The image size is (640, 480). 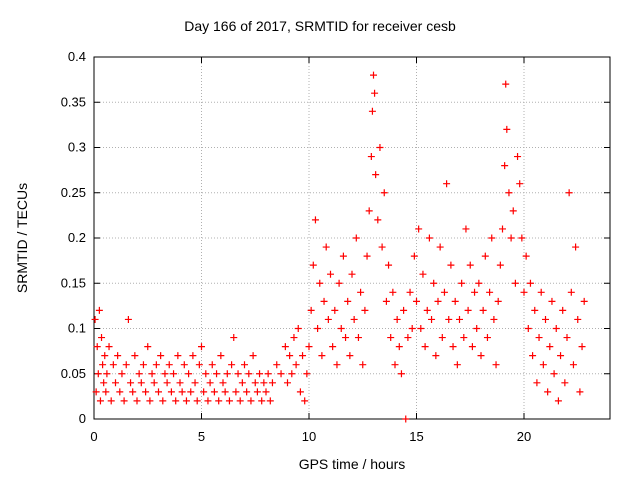 What do you see at coordinates (77, 147) in the screenshot?
I see `y-tick-label: 0.3` at bounding box center [77, 147].